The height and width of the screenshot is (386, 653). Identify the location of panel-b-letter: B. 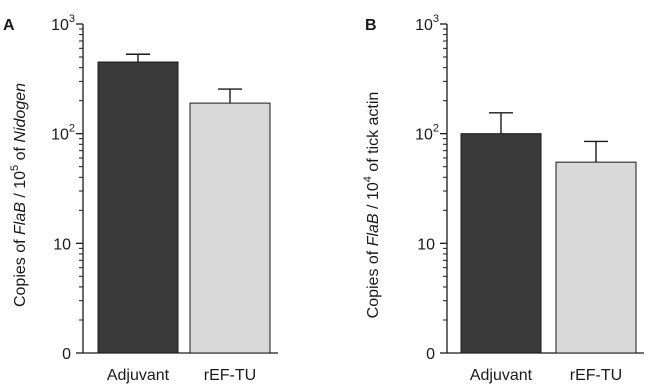
(371, 25).